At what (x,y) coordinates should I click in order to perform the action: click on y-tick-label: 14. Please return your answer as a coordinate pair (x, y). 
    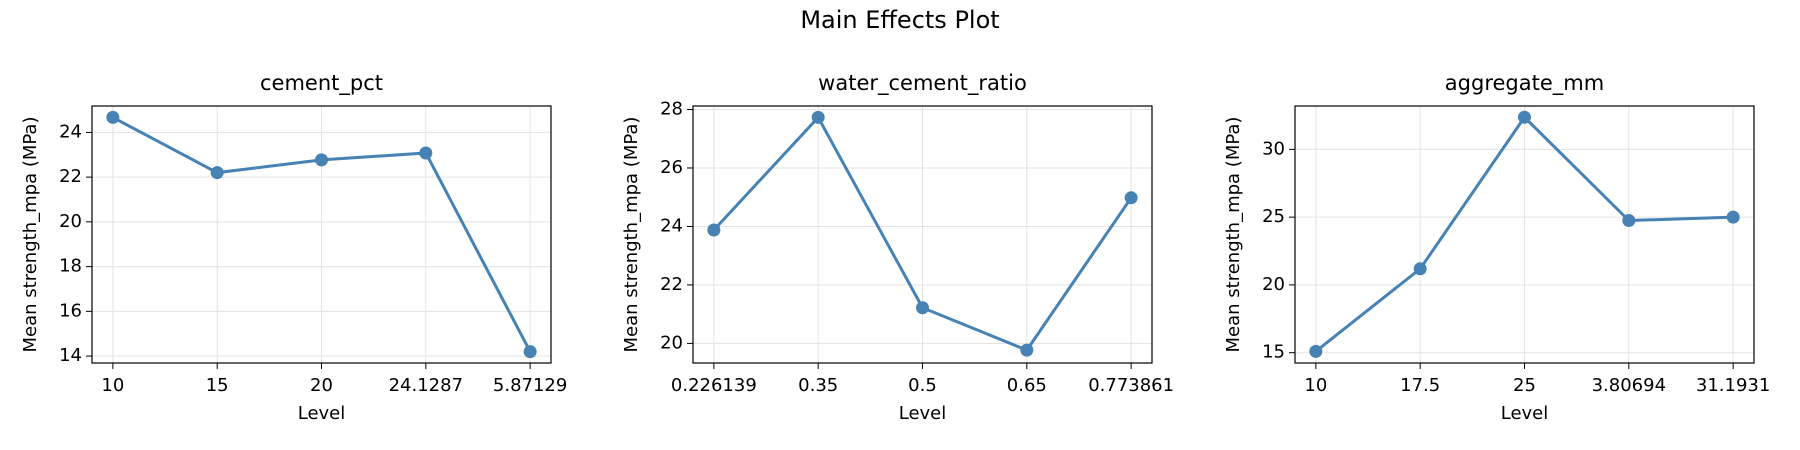
    Looking at the image, I should click on (70, 355).